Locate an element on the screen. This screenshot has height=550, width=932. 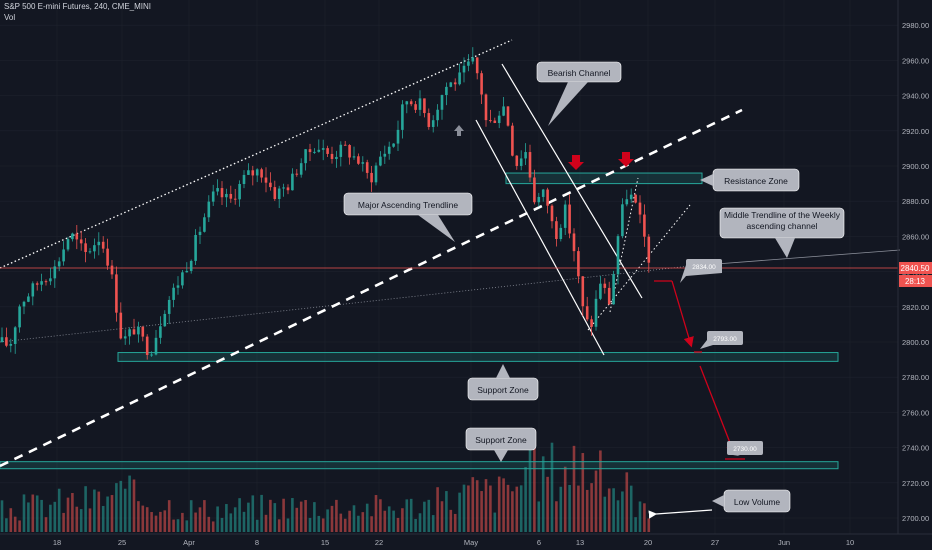
resistance-zone-label: Resistance Zone is located at coordinates (756, 181).